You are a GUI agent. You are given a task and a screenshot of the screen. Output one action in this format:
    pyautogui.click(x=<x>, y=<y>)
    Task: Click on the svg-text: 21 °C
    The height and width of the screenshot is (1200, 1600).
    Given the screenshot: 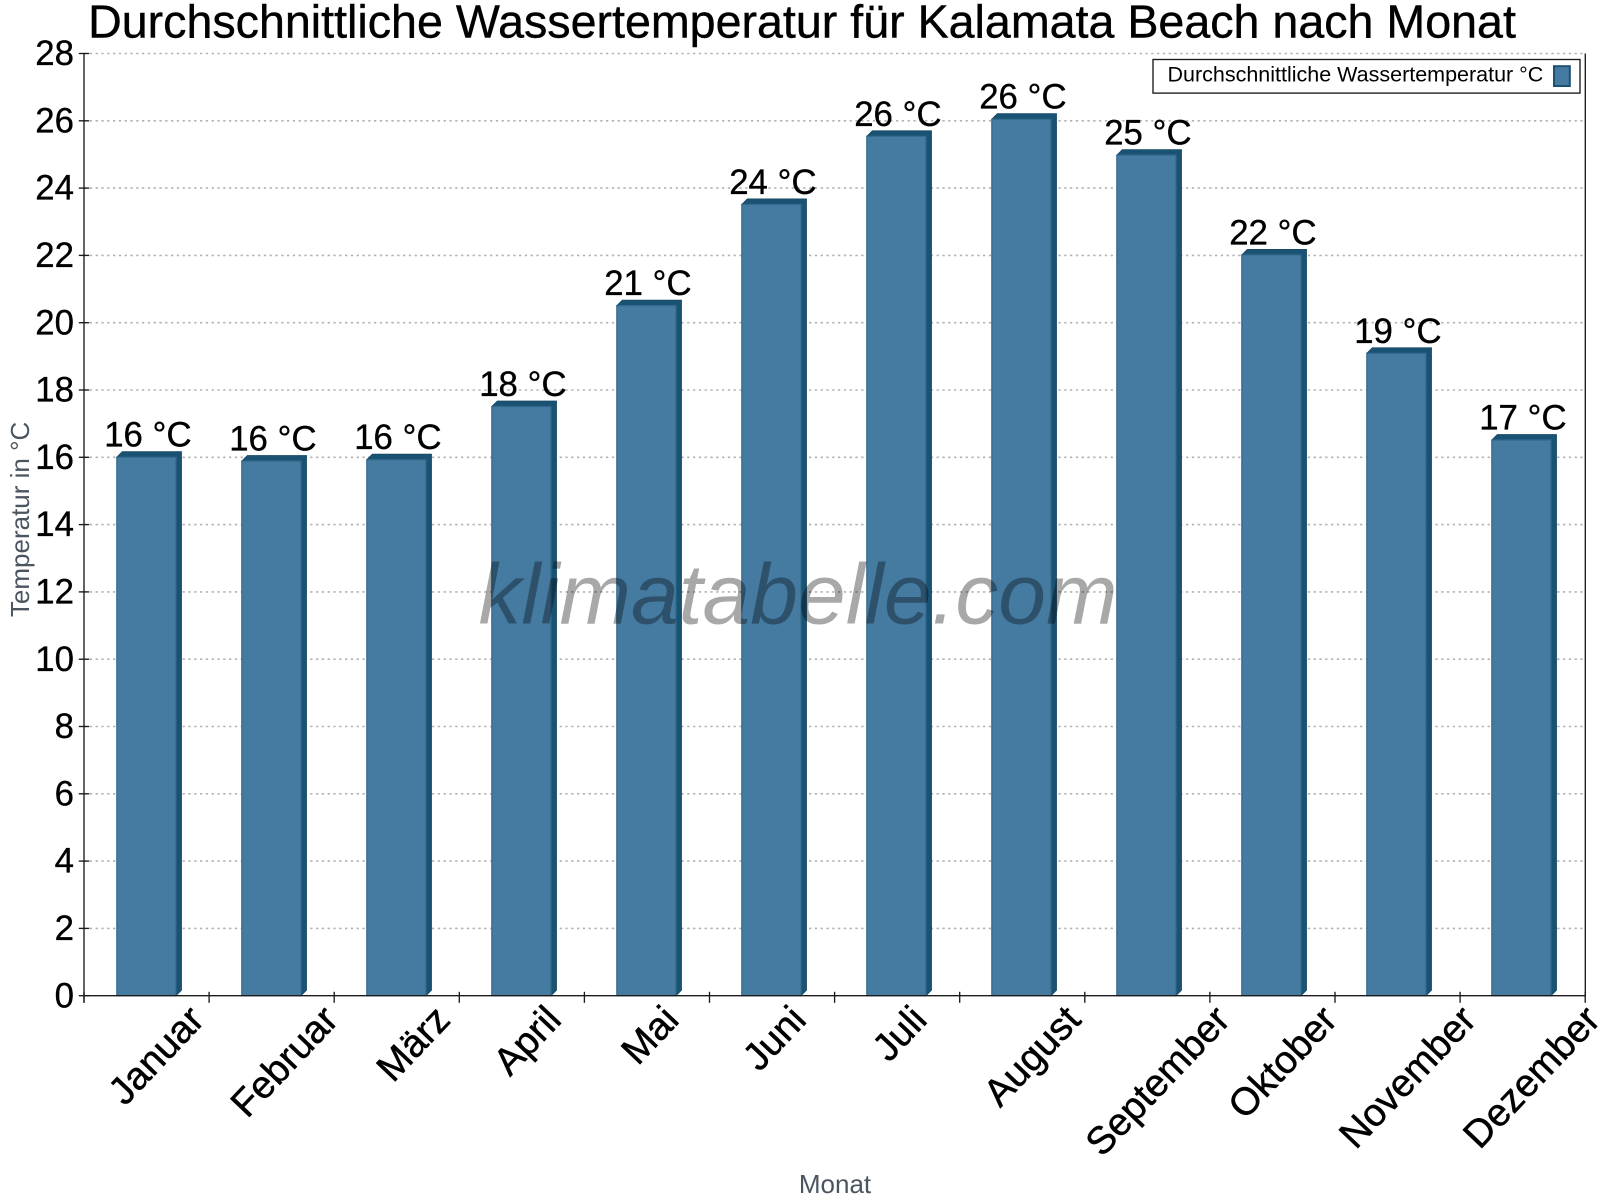 What is the action you would take?
    pyautogui.click(x=647, y=283)
    